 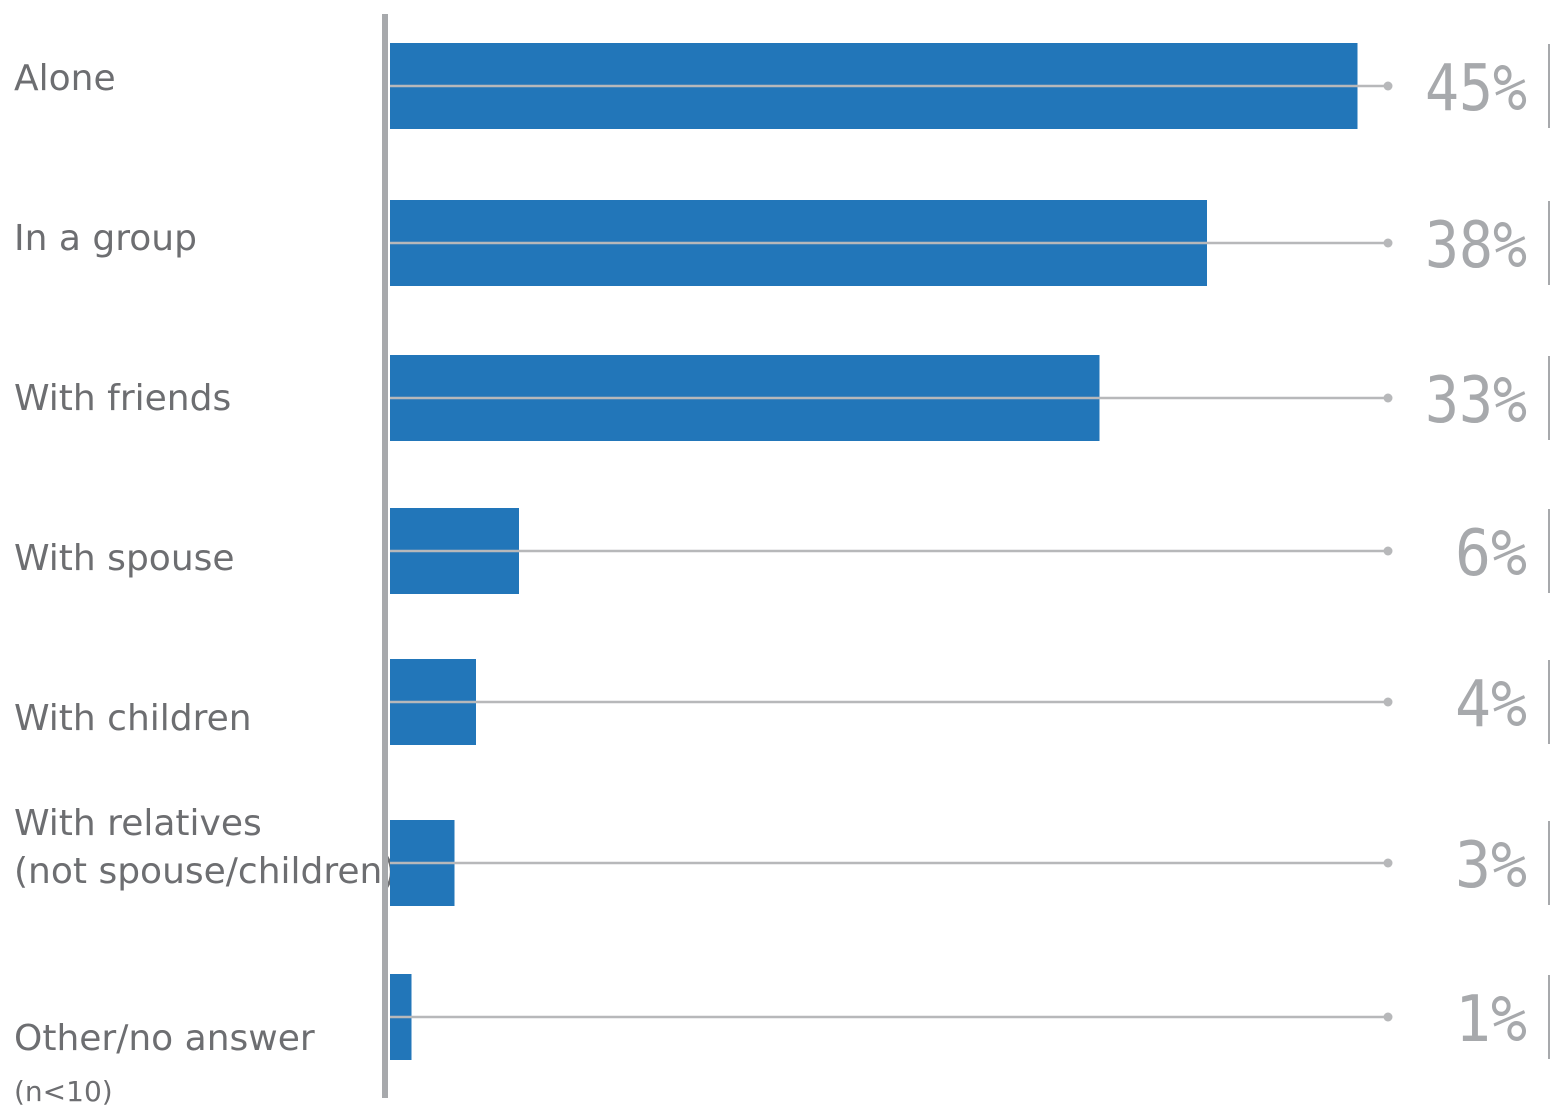 I want to click on value-label-3: 6%, so click(x=1491, y=554).